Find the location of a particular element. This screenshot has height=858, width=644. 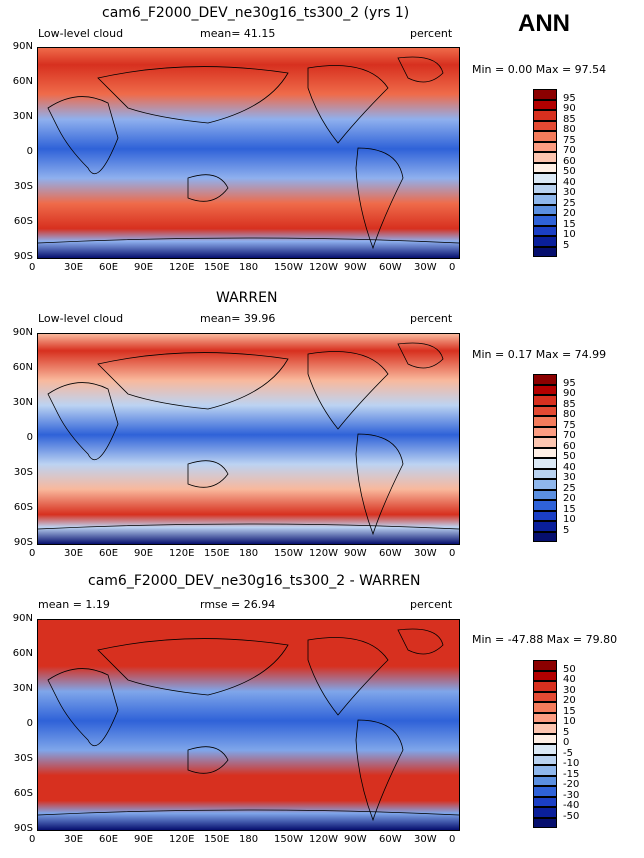

colorbar-label: 70 is located at coordinates (569, 150).